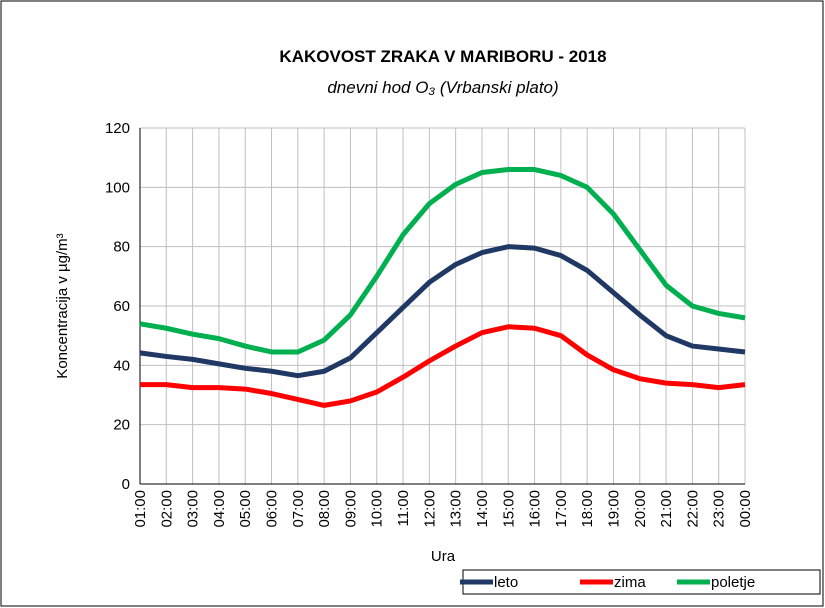 Image resolution: width=825 pixels, height=608 pixels. I want to click on x-tick-label: 21:00, so click(666, 509).